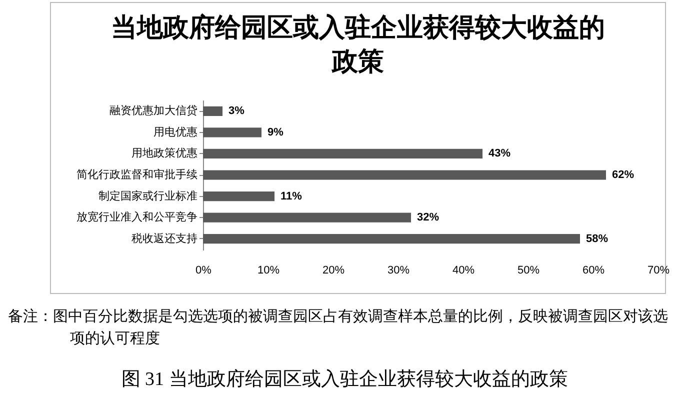 This screenshot has height=407, width=689. What do you see at coordinates (398, 270) in the screenshot?
I see `x-tick-label: 30%` at bounding box center [398, 270].